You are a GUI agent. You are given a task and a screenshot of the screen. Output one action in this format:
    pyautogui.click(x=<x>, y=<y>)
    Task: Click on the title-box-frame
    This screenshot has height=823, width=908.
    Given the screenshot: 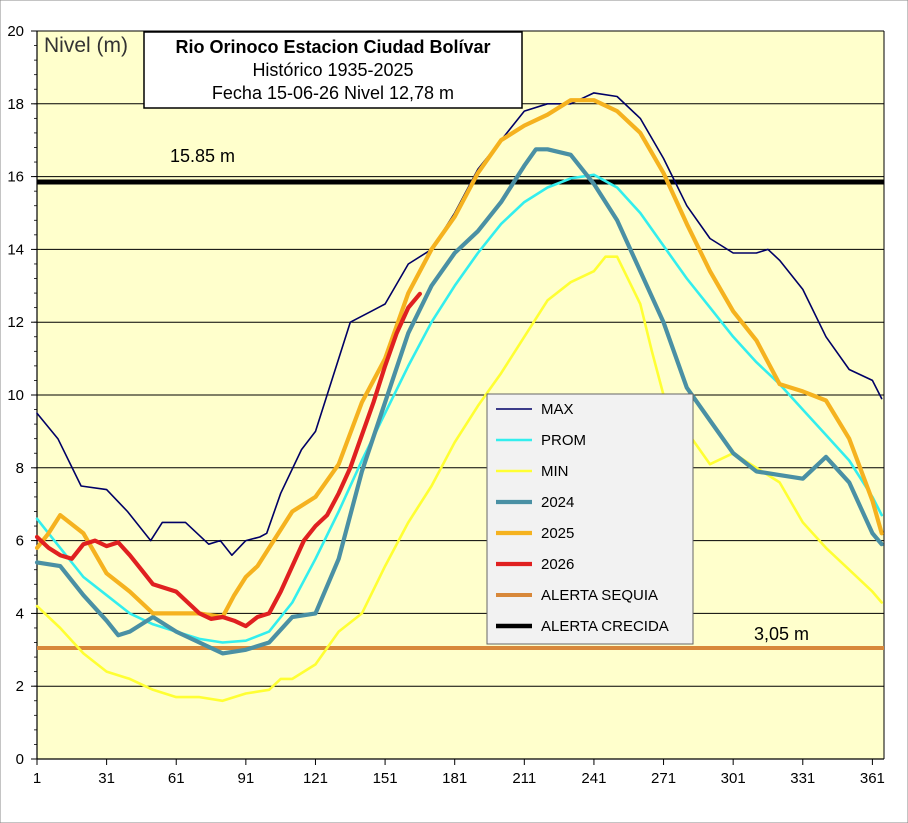 What is the action you would take?
    pyautogui.click(x=333, y=70)
    